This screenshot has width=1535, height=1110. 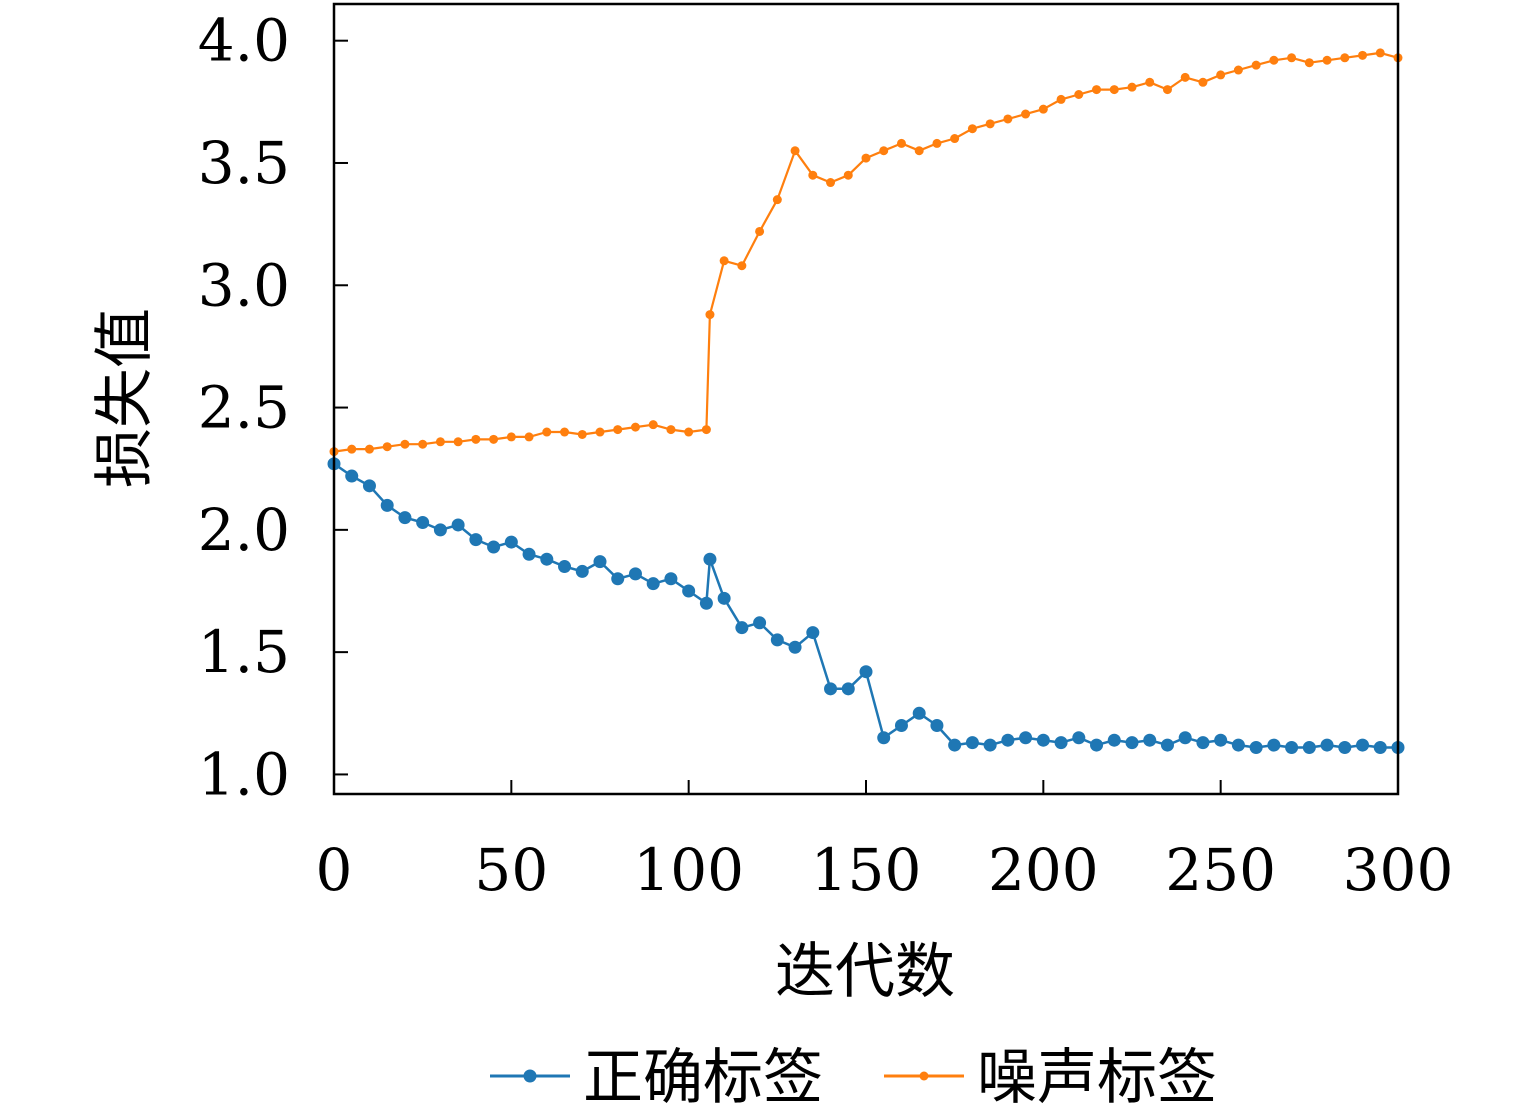 I want to click on x-tick-label: 150, so click(x=866, y=870).